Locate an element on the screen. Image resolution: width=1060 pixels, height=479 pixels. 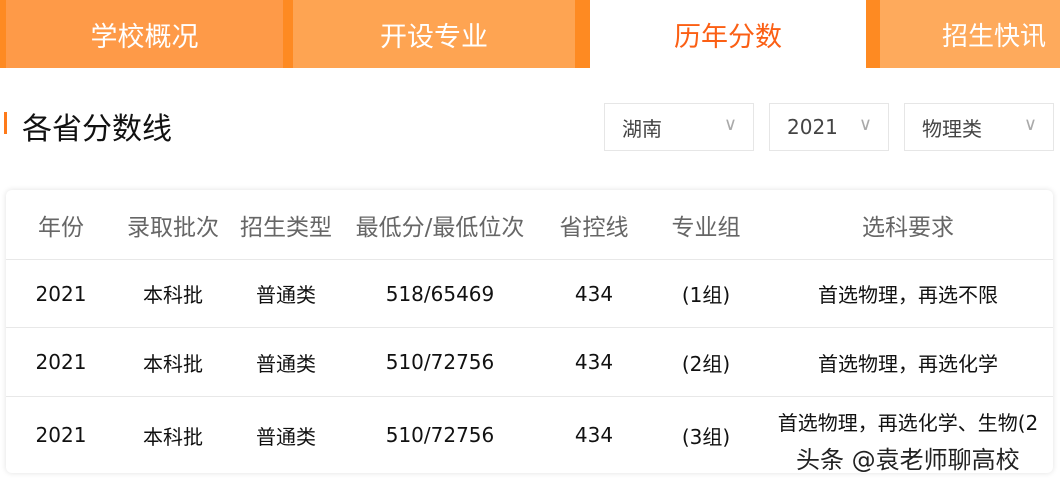
column-header: 招生类型 is located at coordinates (286, 227).